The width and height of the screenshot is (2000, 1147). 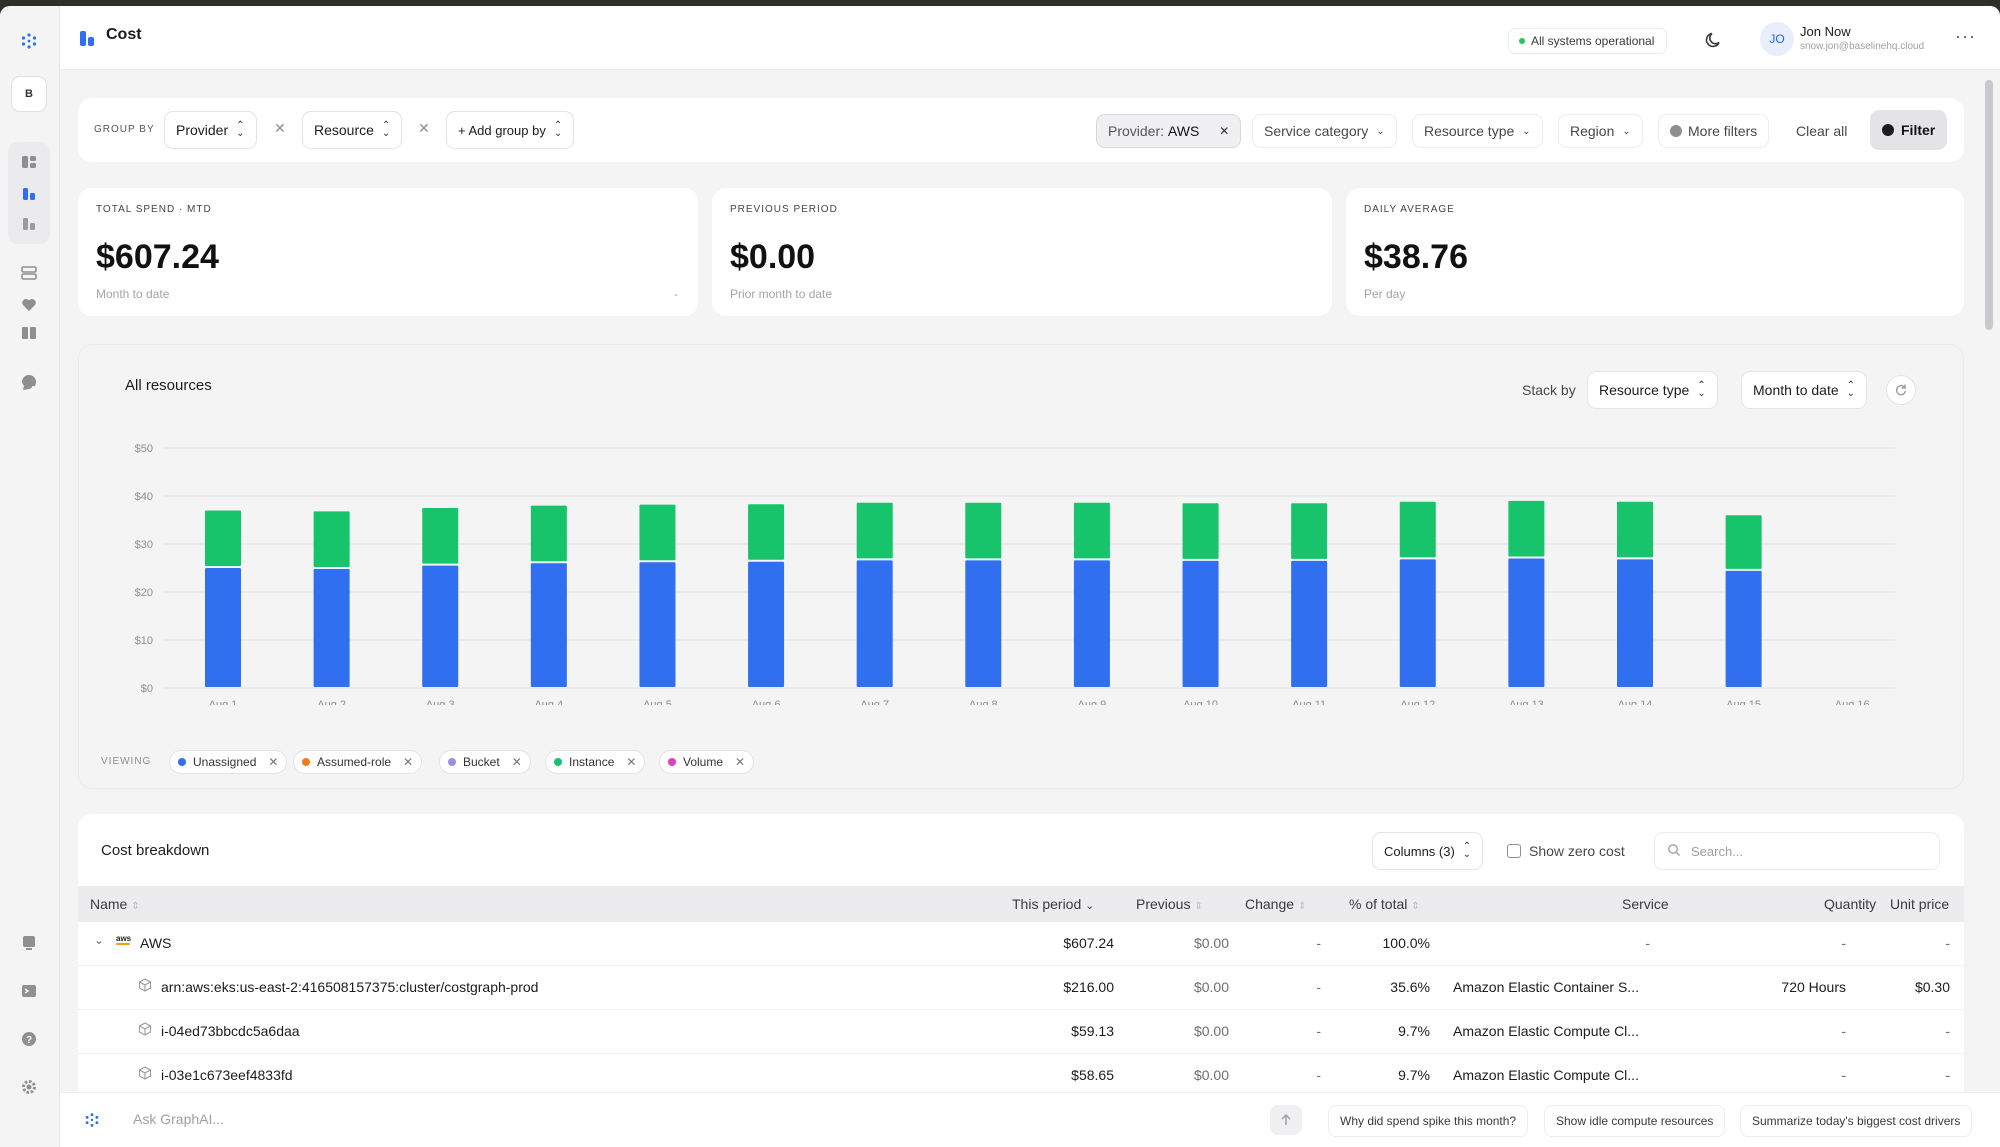 I want to click on settings-gear-icon, so click(x=29, y=1087).